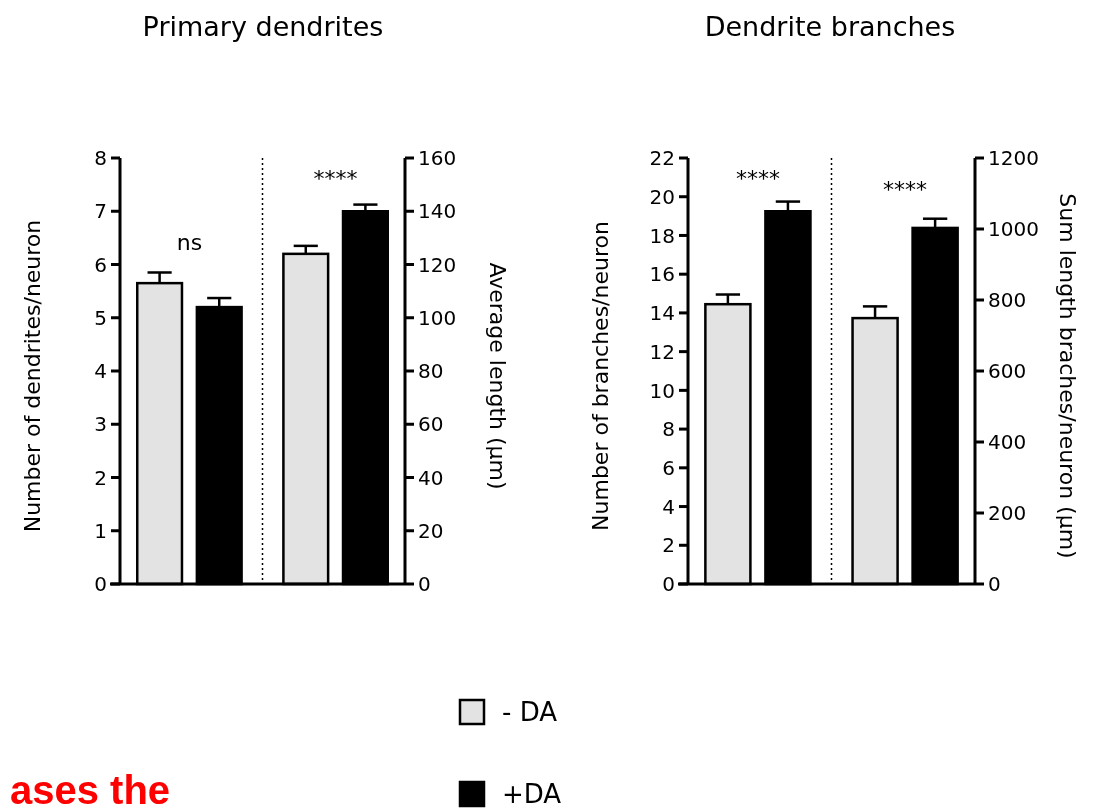  Describe the element at coordinates (32, 376) in the screenshot. I see `y-axis-title: Number of dendrites/neuron` at that location.